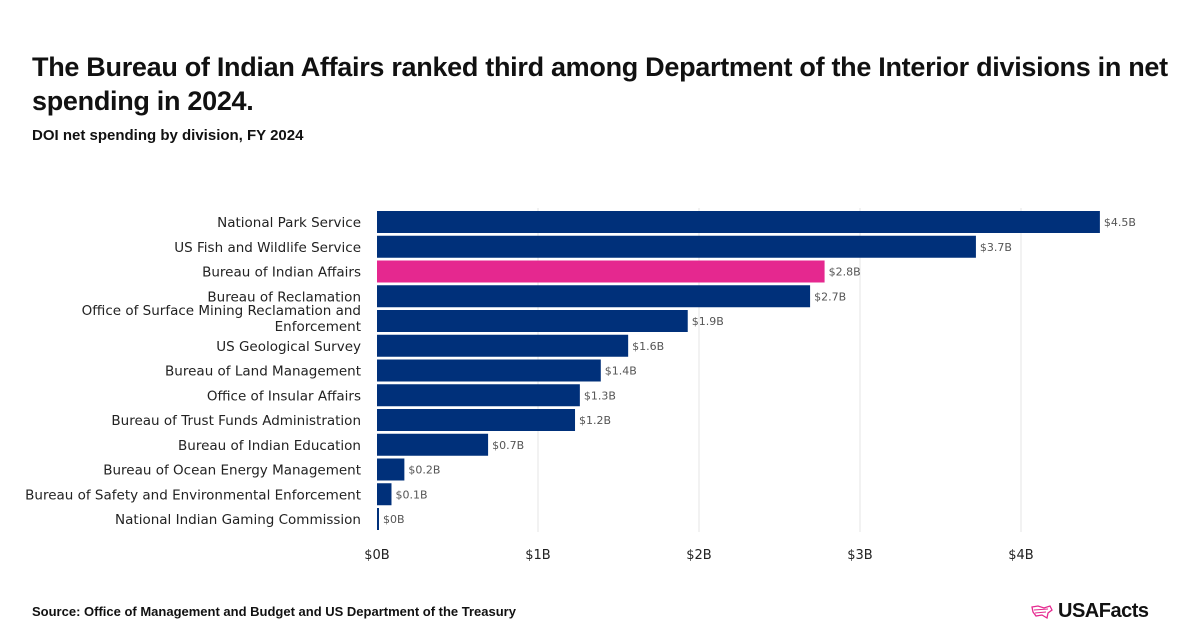 This screenshot has height=628, width=1200. Describe the element at coordinates (221, 311) in the screenshot. I see `category-label: Office of Surface Mining Reclamation and` at that location.